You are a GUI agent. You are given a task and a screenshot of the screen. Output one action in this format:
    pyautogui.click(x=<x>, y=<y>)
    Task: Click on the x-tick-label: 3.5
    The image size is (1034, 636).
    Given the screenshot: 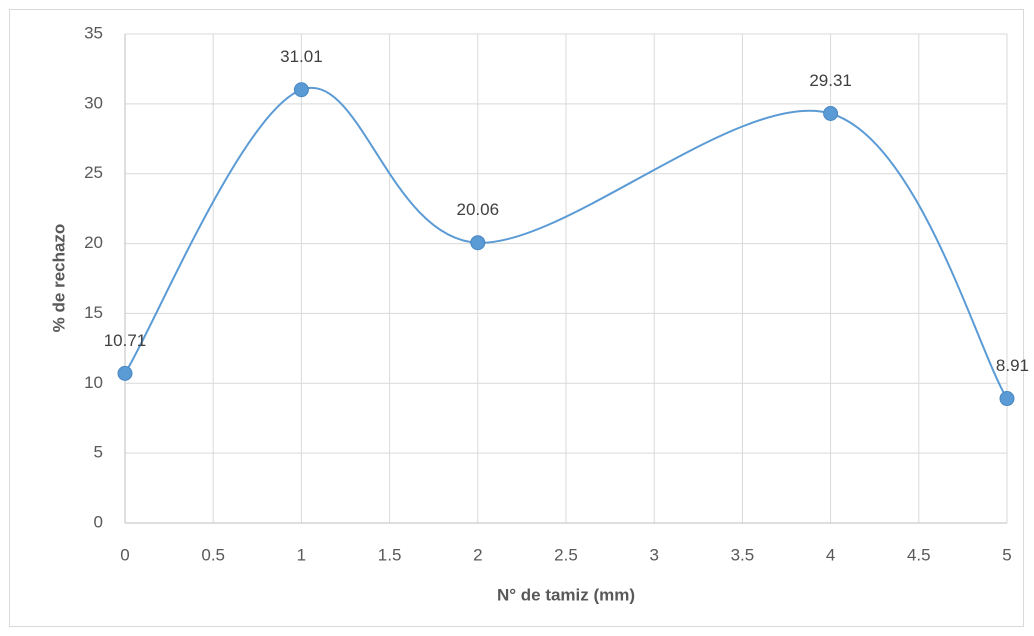 What is the action you would take?
    pyautogui.click(x=743, y=554)
    